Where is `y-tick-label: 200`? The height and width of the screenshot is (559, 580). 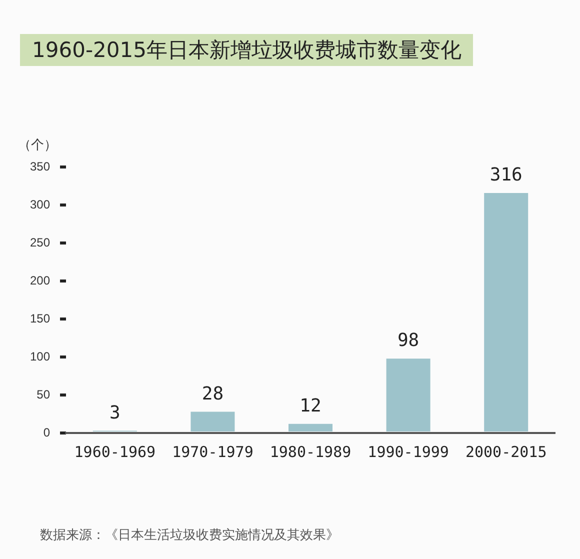 y-tick-label: 200 is located at coordinates (40, 280).